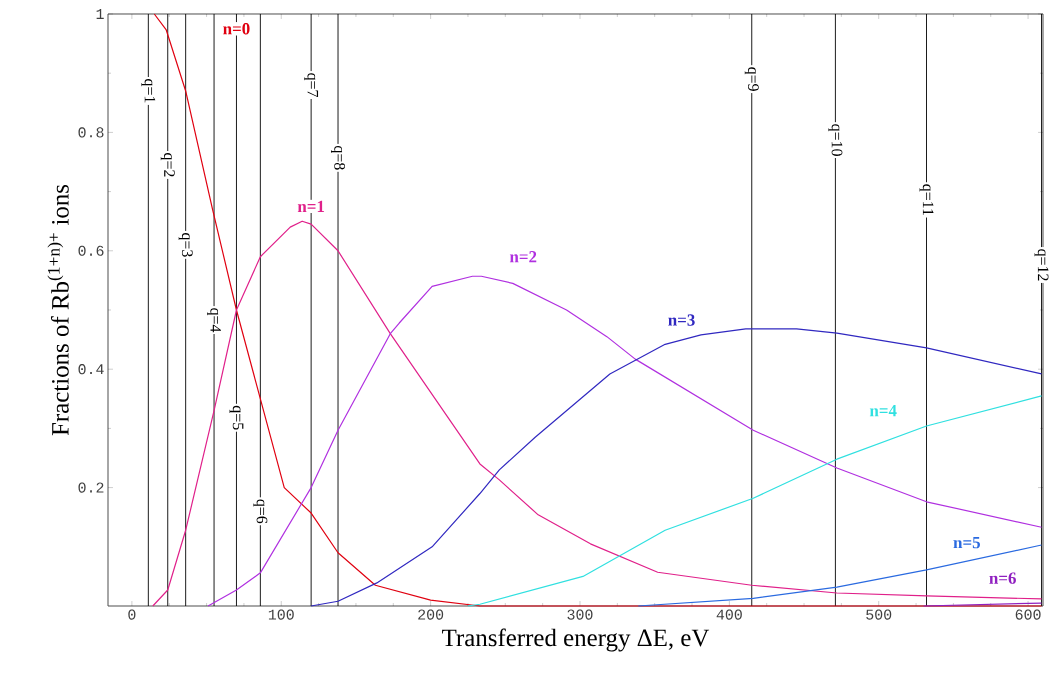 The height and width of the screenshot is (695, 1059). I want to click on series-label: n=4, so click(883, 411).